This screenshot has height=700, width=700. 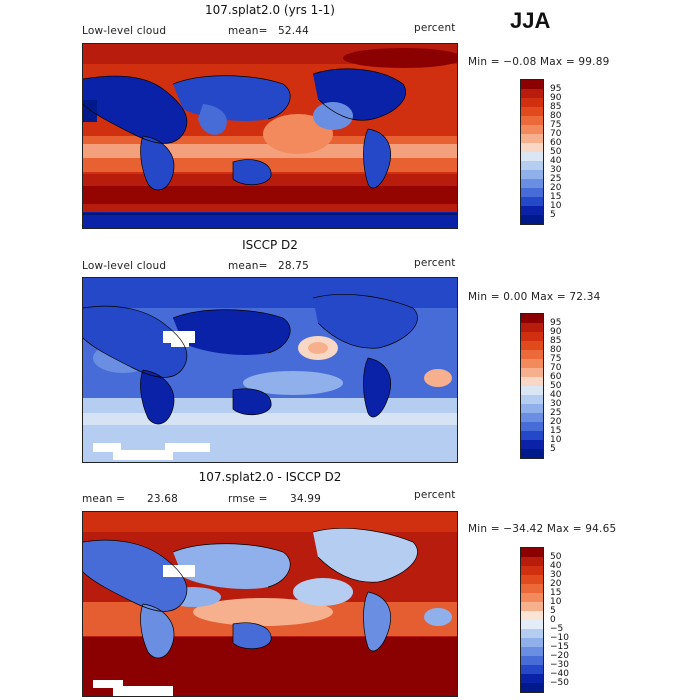 I want to click on panel-3-units-label: percent, so click(x=435, y=495).